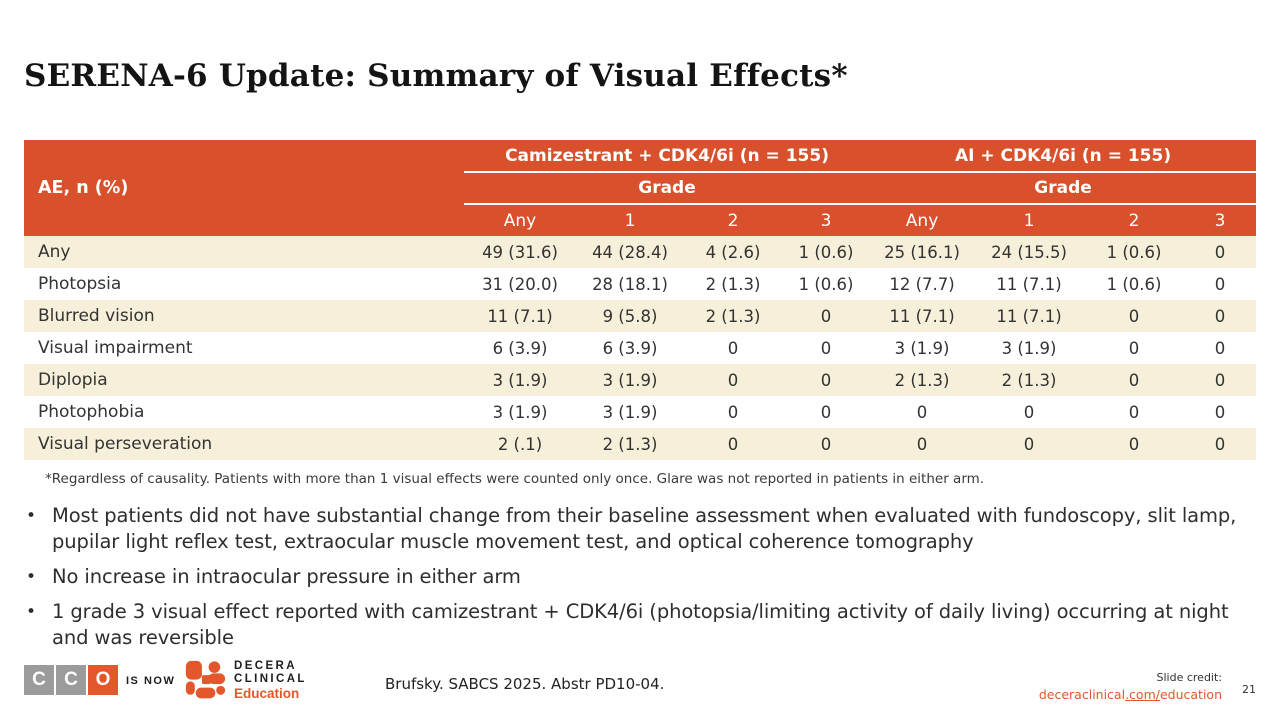 The height and width of the screenshot is (720, 1280). I want to click on citation: Brufsky. SABCS 2025. Abstr PD10-04., so click(525, 684).